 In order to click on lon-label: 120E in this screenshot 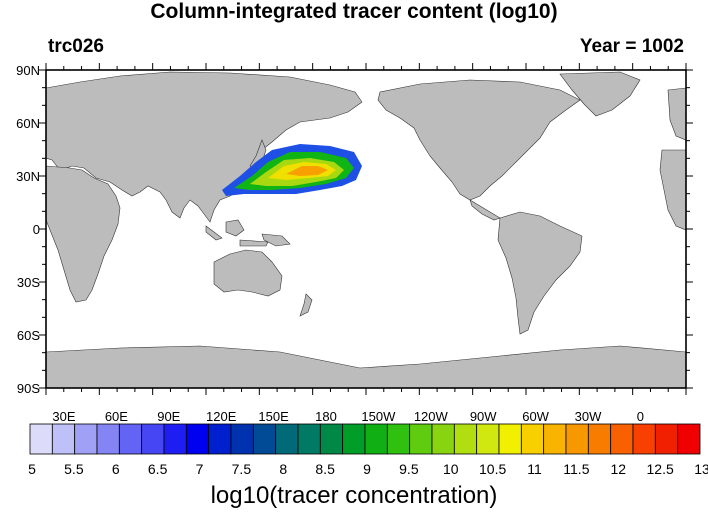, I will do `click(221, 416)`.